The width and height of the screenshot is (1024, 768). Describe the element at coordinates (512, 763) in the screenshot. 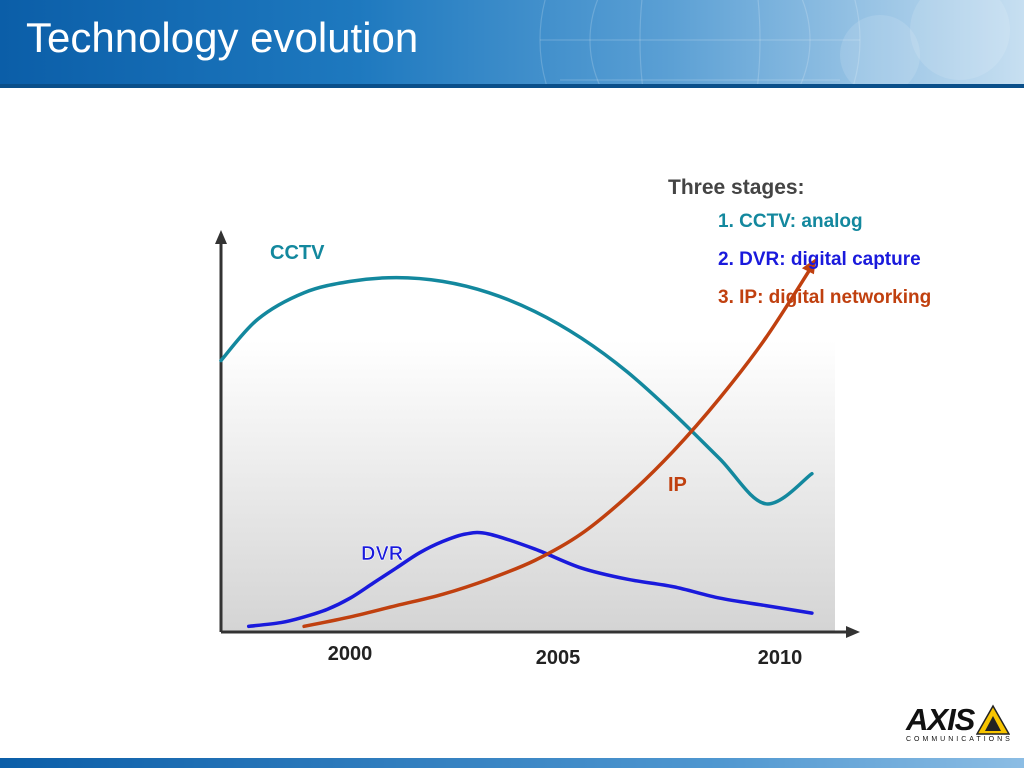

I see `footer-bar` at that location.